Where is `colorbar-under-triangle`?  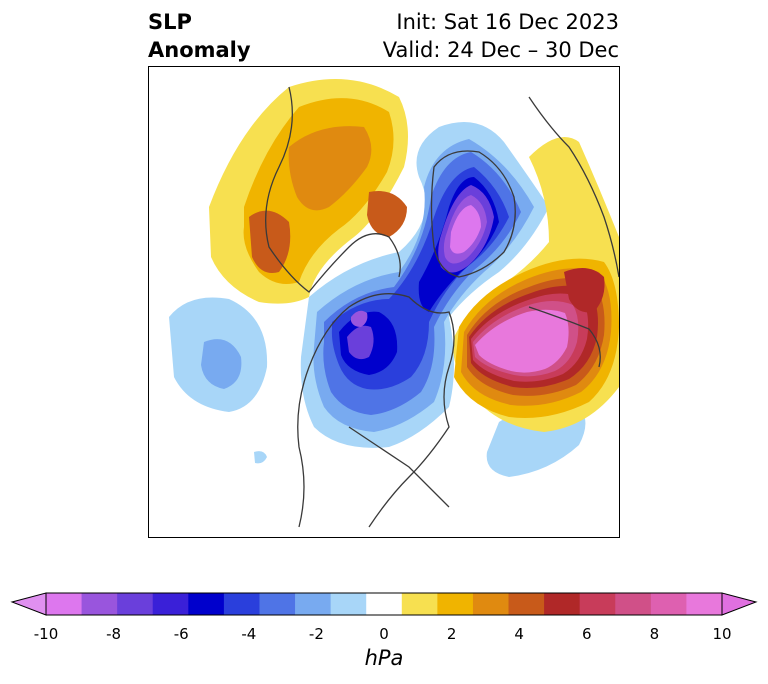 colorbar-under-triangle is located at coordinates (28, 604).